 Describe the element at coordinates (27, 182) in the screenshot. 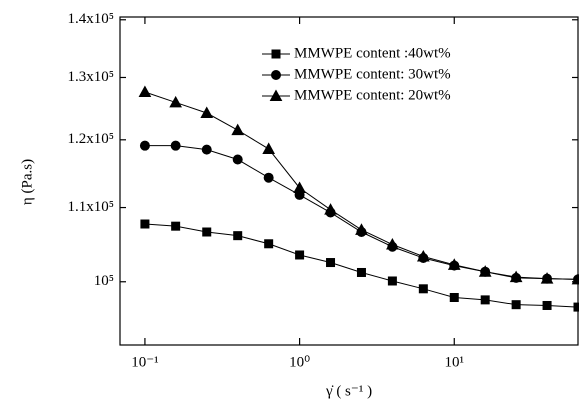

I see `y-axis-label: η (Pa.s)` at that location.